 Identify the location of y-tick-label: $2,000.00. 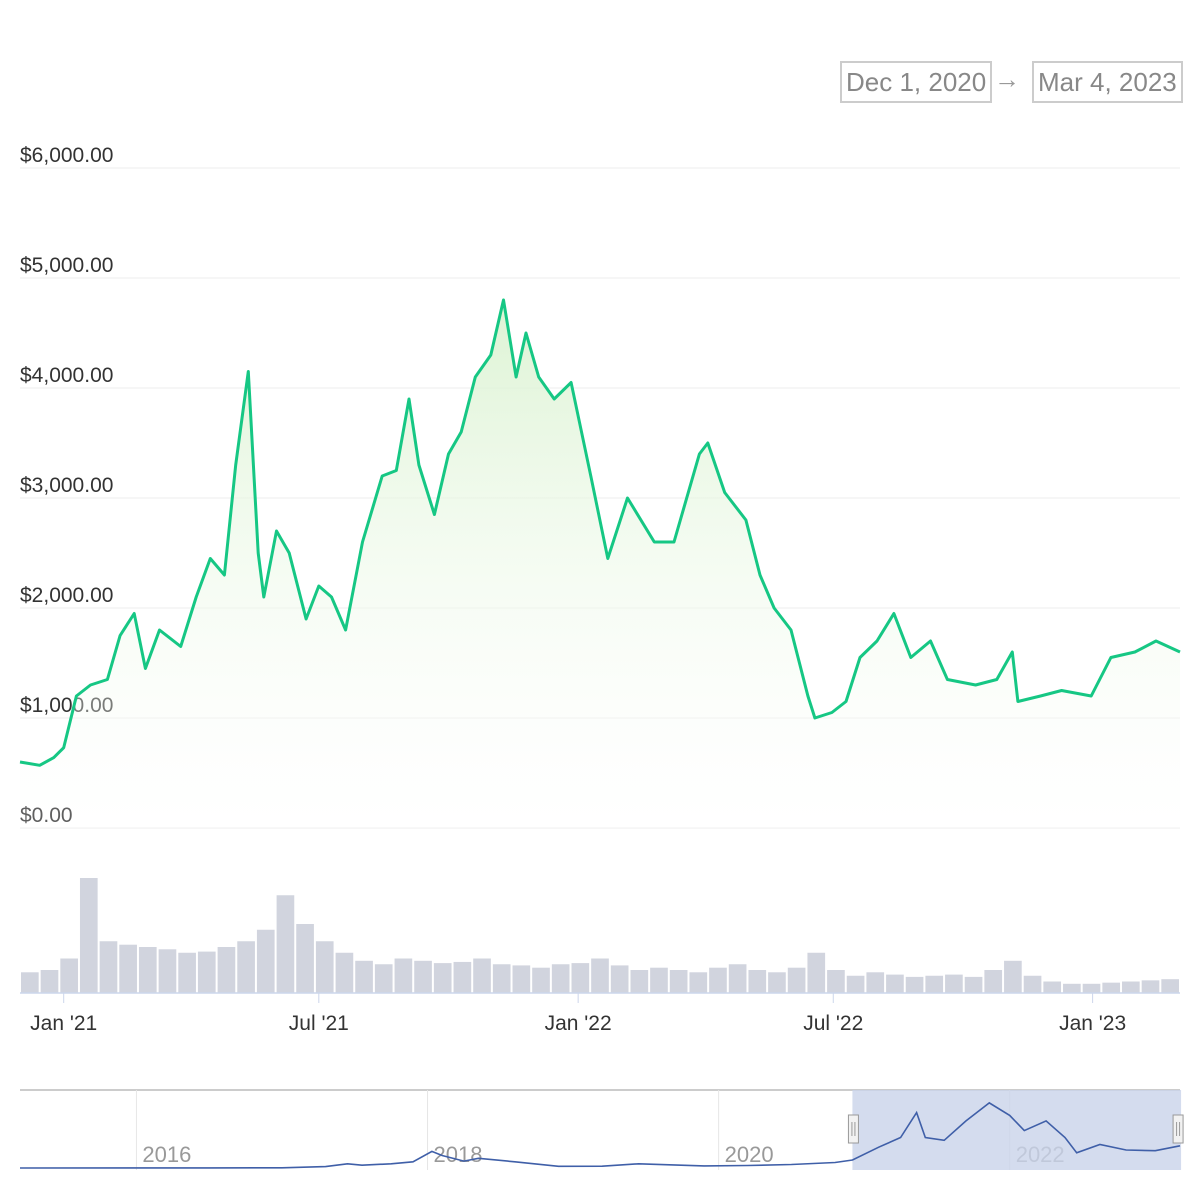
(66, 595).